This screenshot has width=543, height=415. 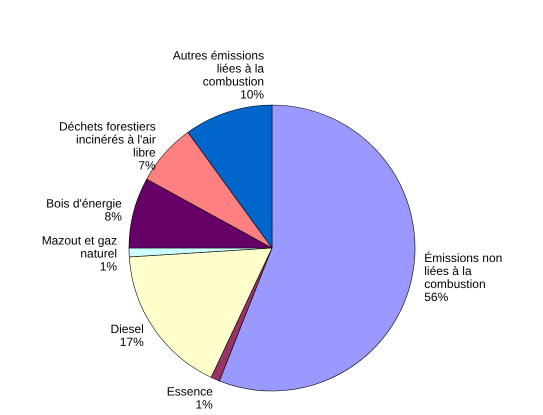 I want to click on slice-label: Mazout et gaz naturel, so click(x=80, y=246).